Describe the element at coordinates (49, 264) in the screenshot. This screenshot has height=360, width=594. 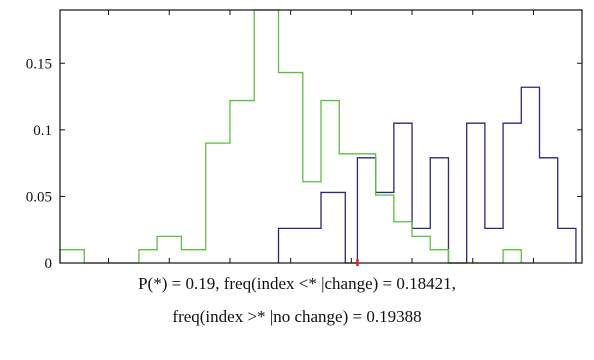
I see `y-tick-label: 0` at that location.